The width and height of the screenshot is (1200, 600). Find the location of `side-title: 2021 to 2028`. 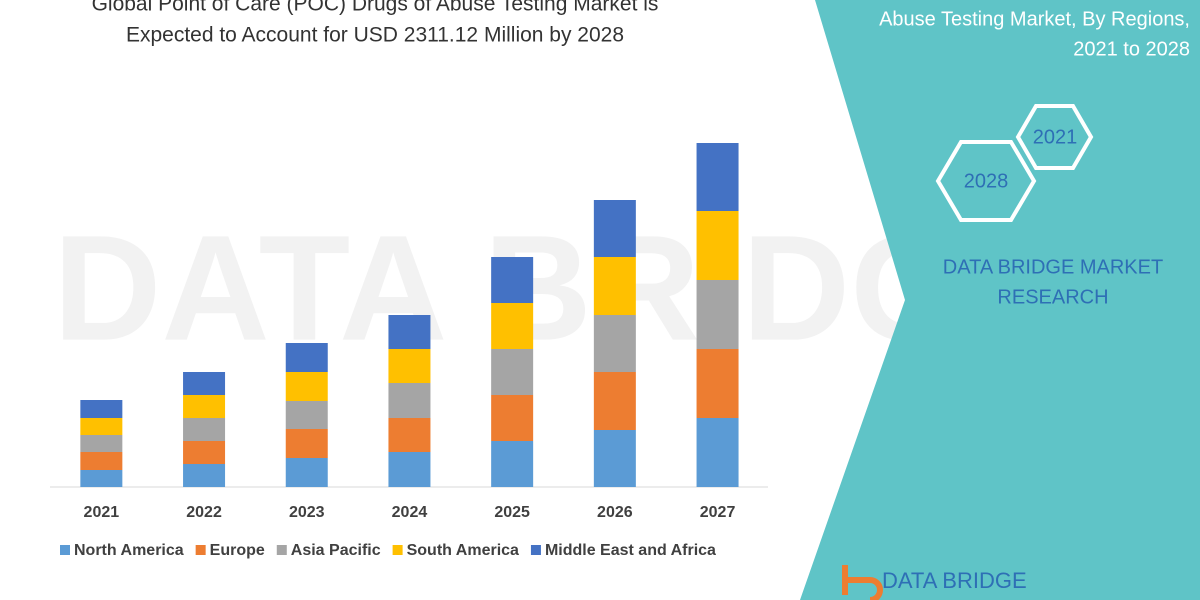

side-title: 2021 to 2028 is located at coordinates (1131, 49).